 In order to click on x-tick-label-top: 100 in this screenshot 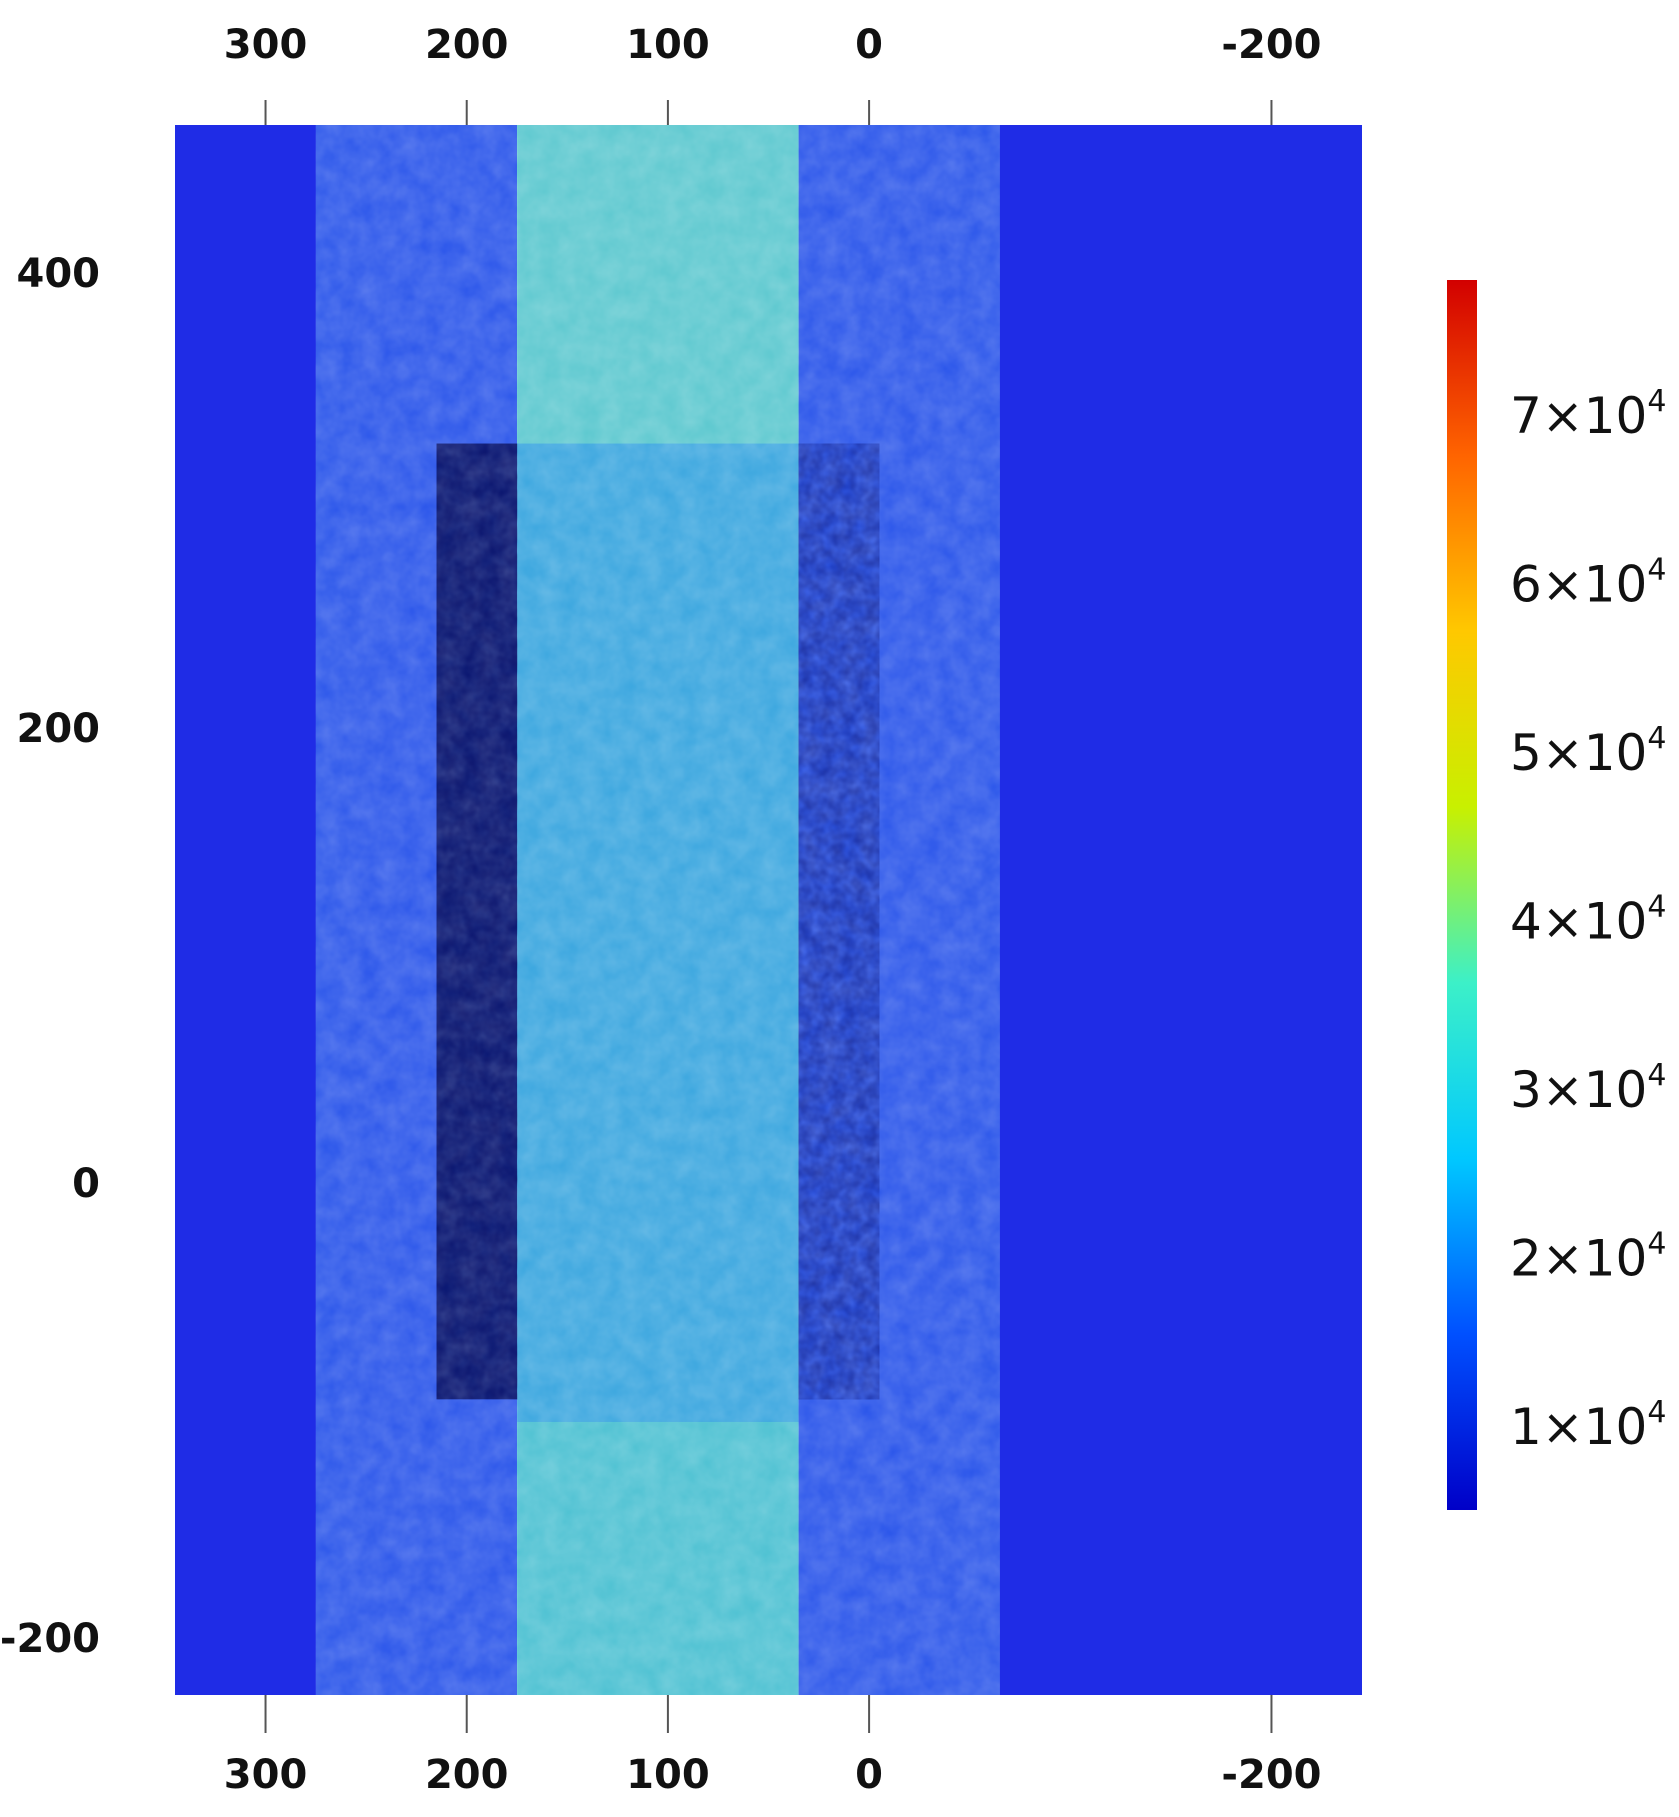, I will do `click(668, 45)`.